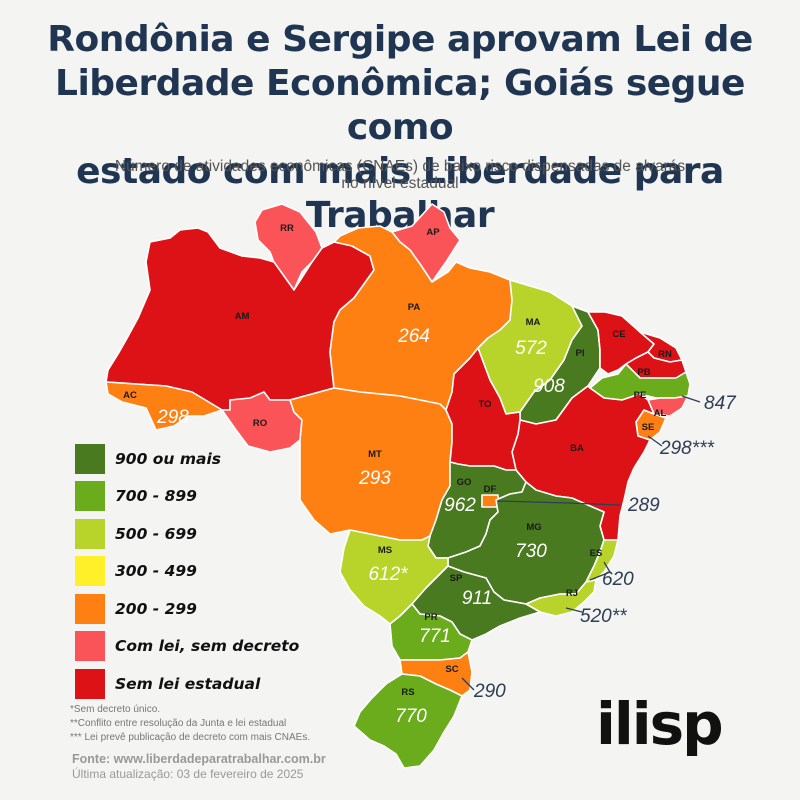  I want to click on label-rr: RR, so click(287, 228).